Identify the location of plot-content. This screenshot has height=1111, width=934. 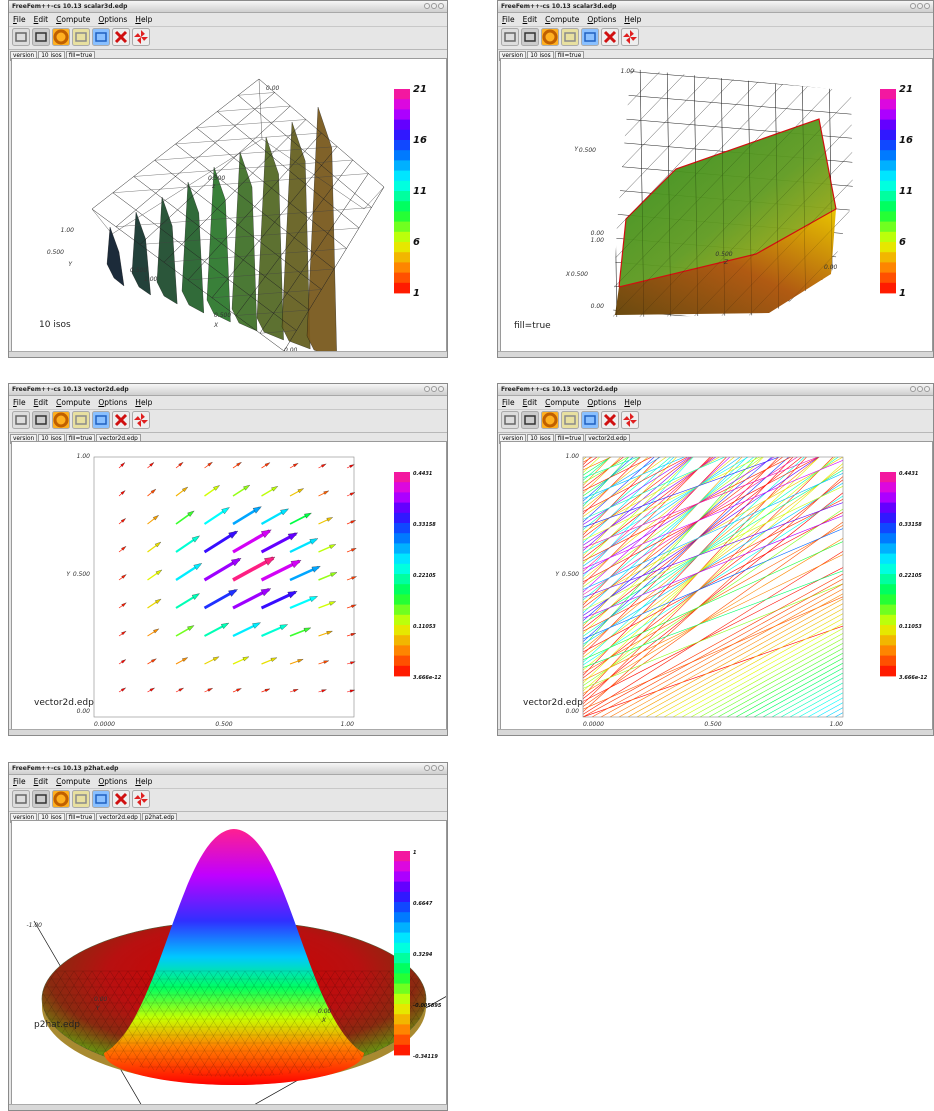
(239, 966).